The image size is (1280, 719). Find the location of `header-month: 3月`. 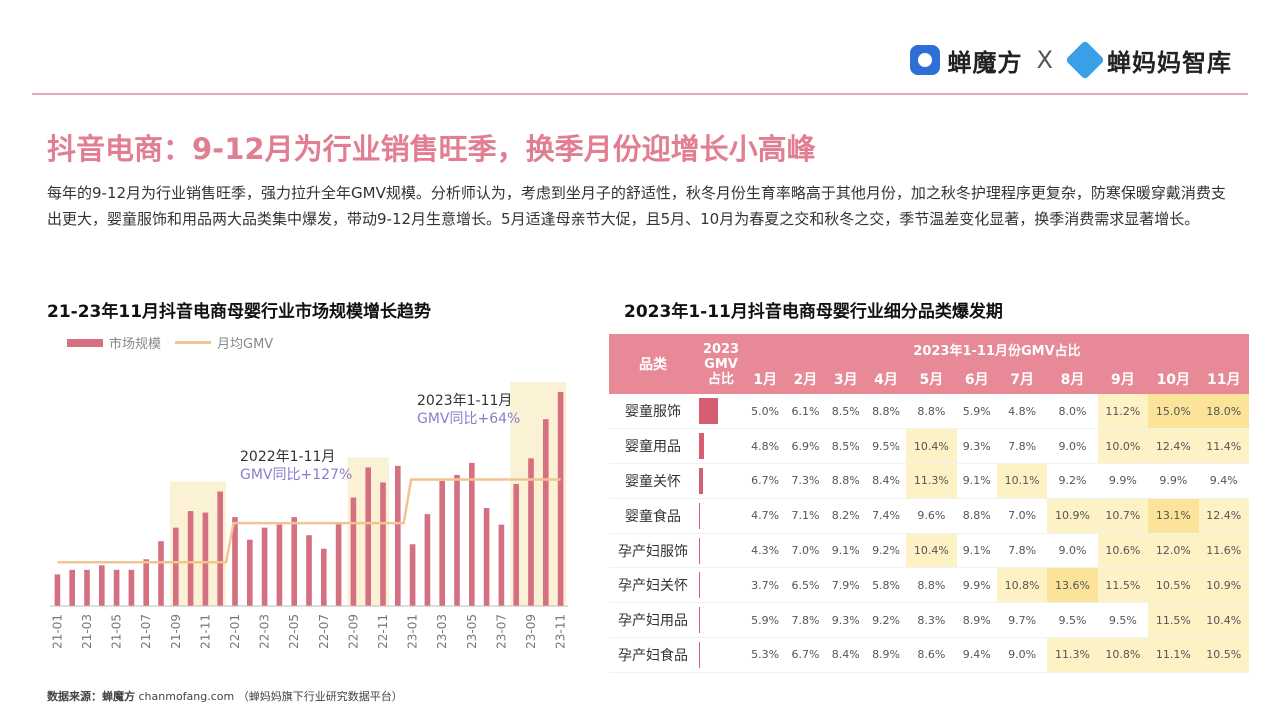

header-month: 3月 is located at coordinates (845, 379).